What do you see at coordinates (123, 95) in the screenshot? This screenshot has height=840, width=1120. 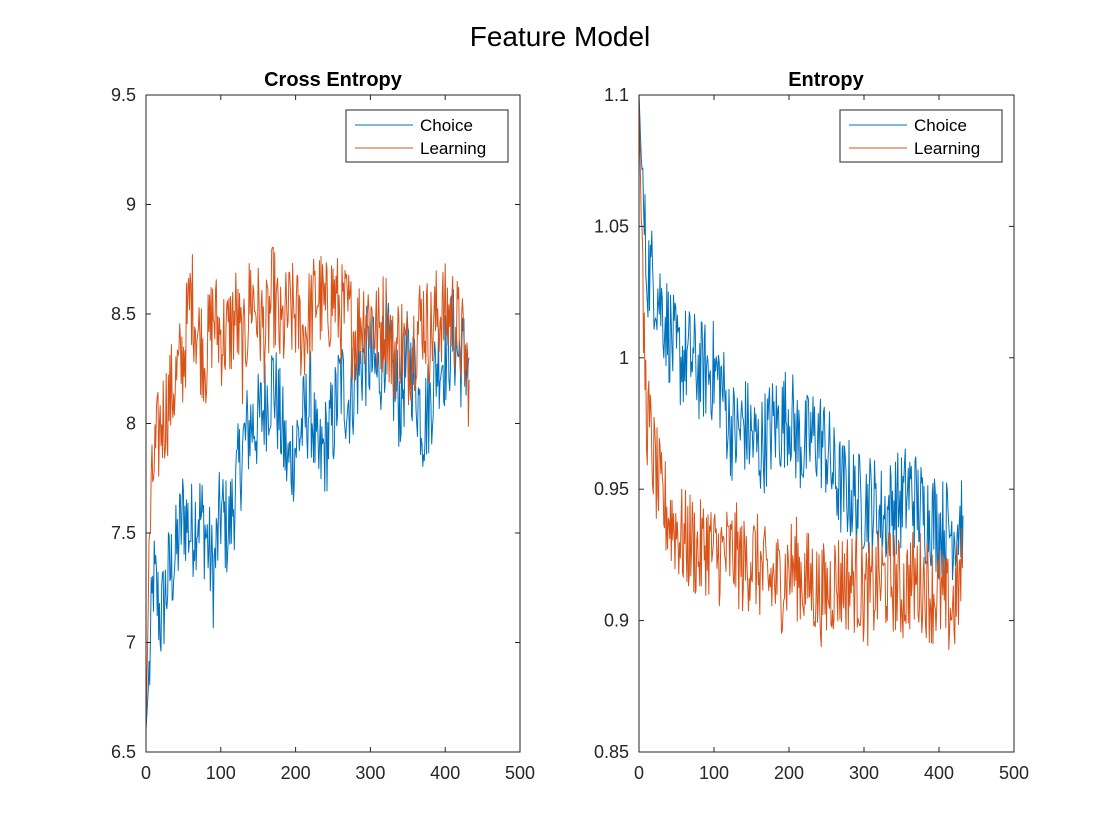 I see `y-tick-label: 9.5` at bounding box center [123, 95].